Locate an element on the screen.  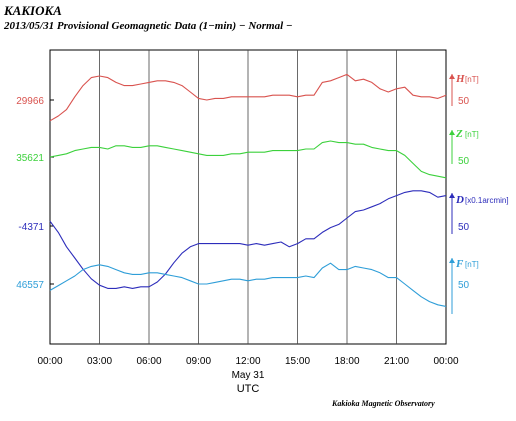
x-tick-label: 06:00 is located at coordinates (148, 361).